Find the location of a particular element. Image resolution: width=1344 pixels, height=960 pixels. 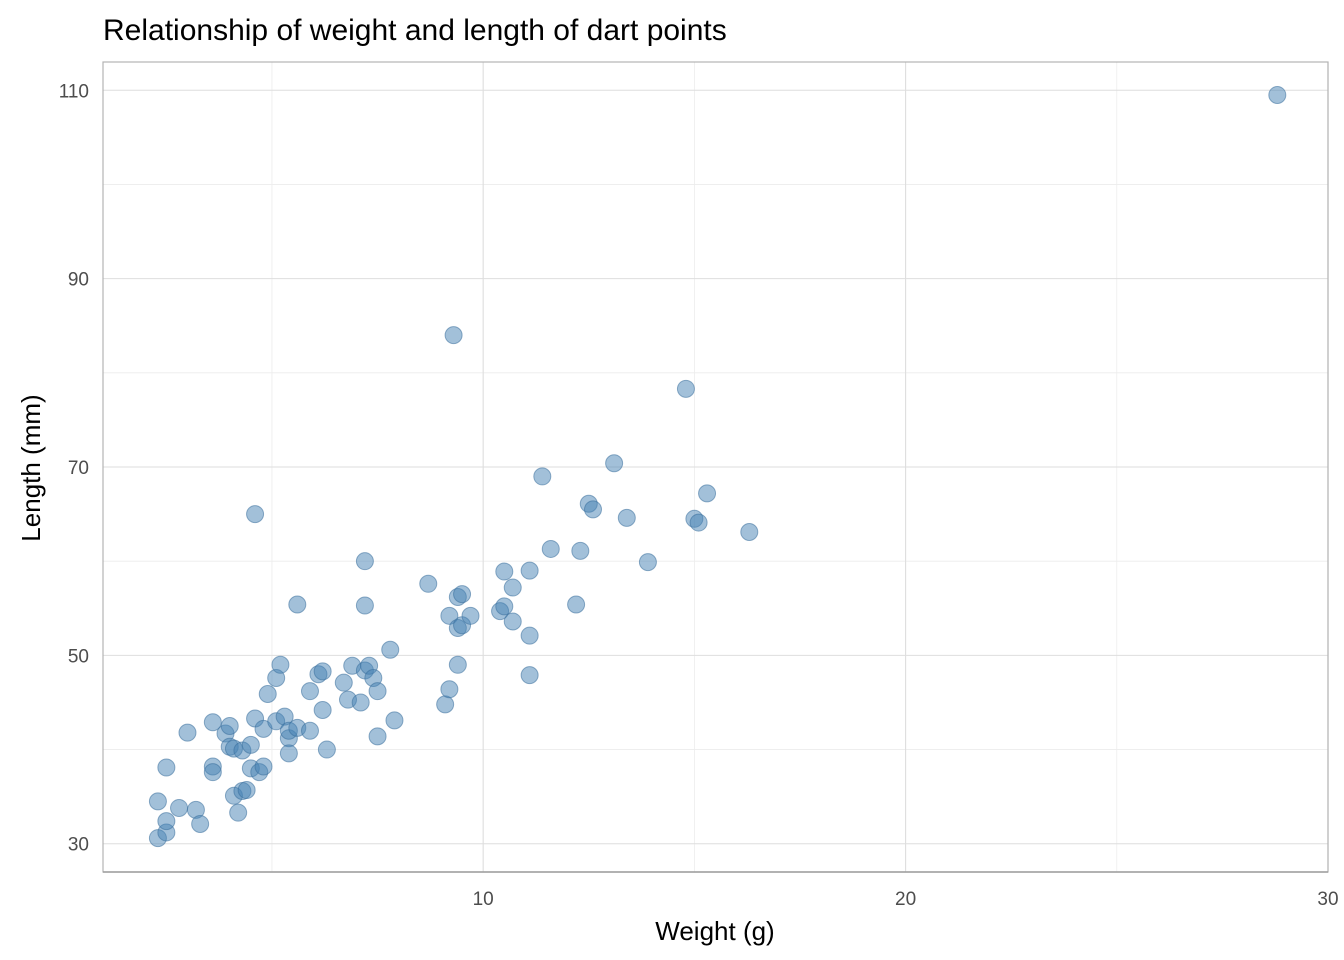

x-tick-label-10: 10 is located at coordinates (483, 899).